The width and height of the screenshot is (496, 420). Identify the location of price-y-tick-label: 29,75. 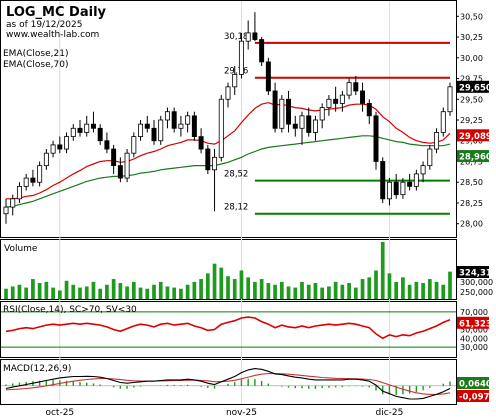
(471, 79).